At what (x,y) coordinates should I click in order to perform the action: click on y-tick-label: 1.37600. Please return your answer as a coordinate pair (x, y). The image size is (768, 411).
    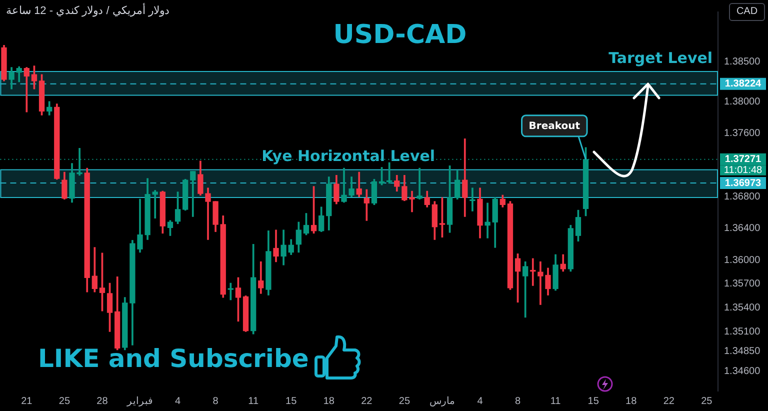
    Looking at the image, I should click on (742, 134).